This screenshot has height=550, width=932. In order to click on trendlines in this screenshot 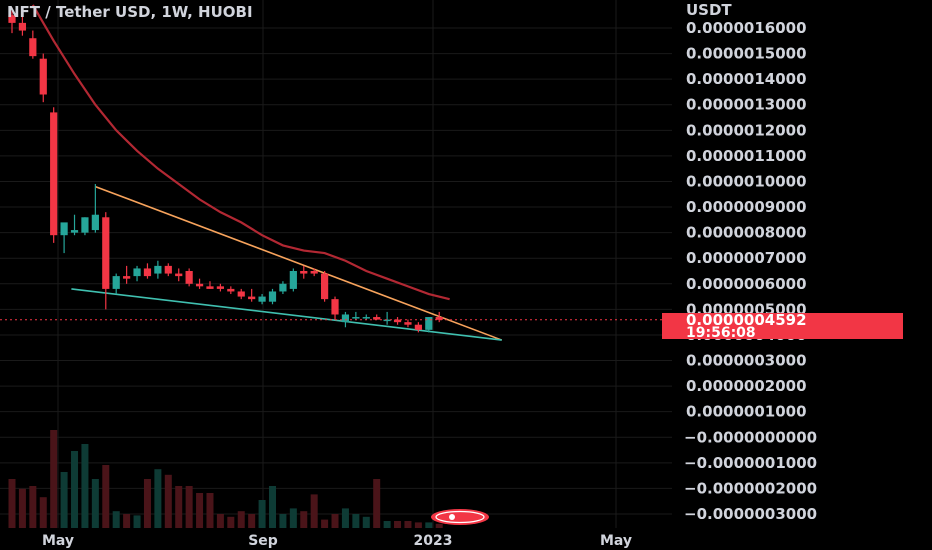, I will do `click(287, 263)`.